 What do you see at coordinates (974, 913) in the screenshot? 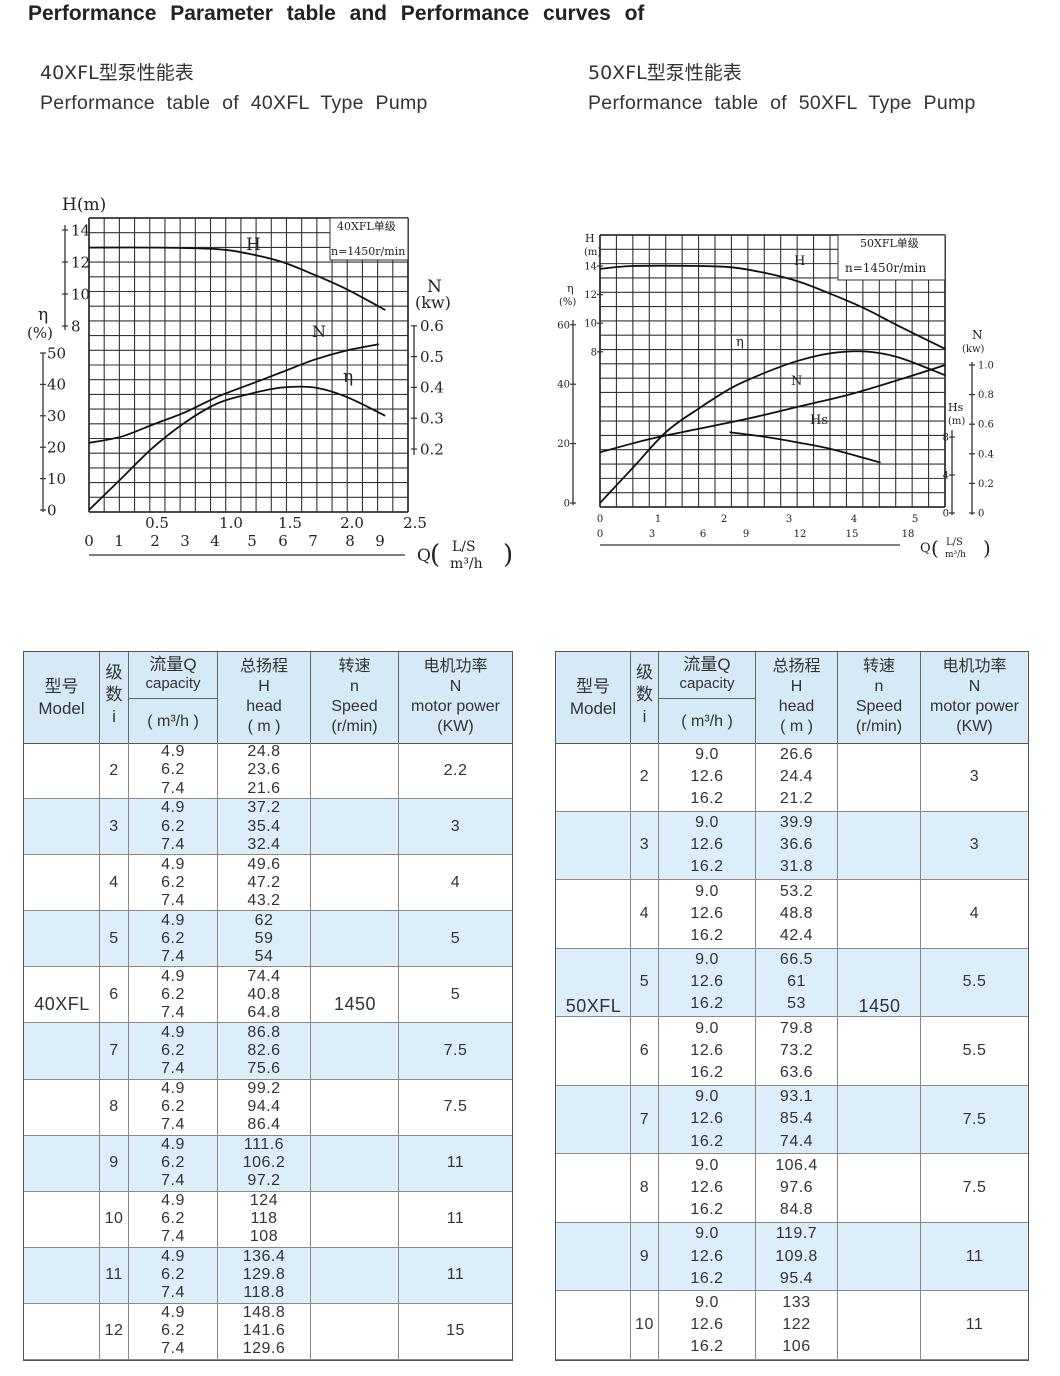
I see `power-value: 4` at bounding box center [974, 913].